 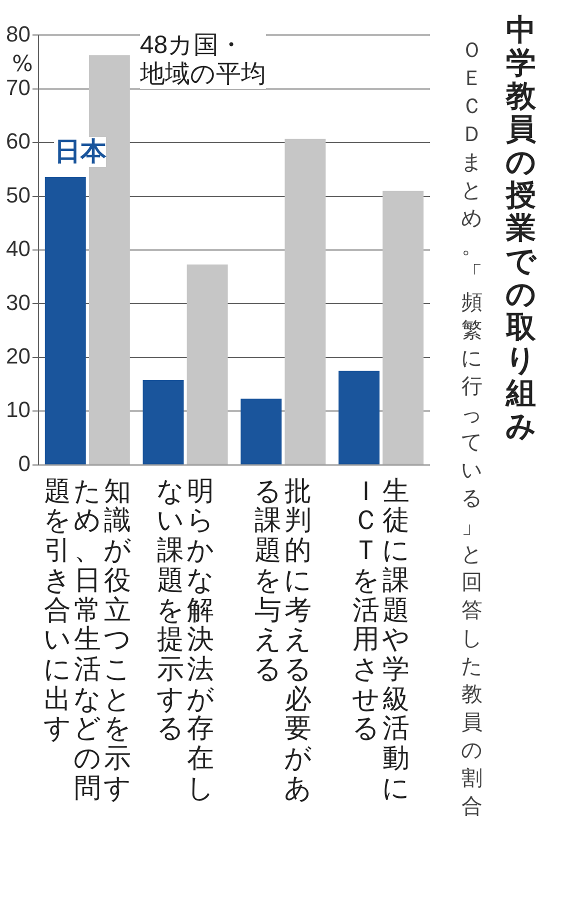 What do you see at coordinates (18, 302) in the screenshot?
I see `y-tick-label: 30` at bounding box center [18, 302].